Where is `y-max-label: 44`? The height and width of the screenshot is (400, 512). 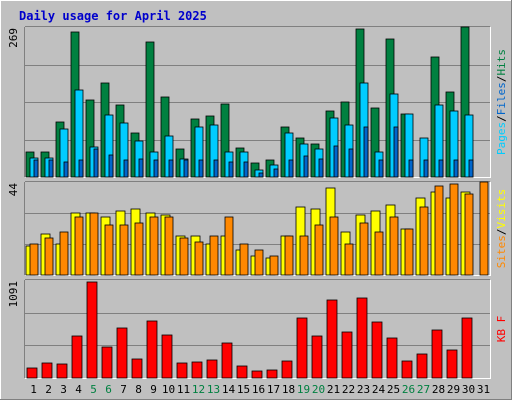 y-max-label: 44 is located at coordinates (13, 190).